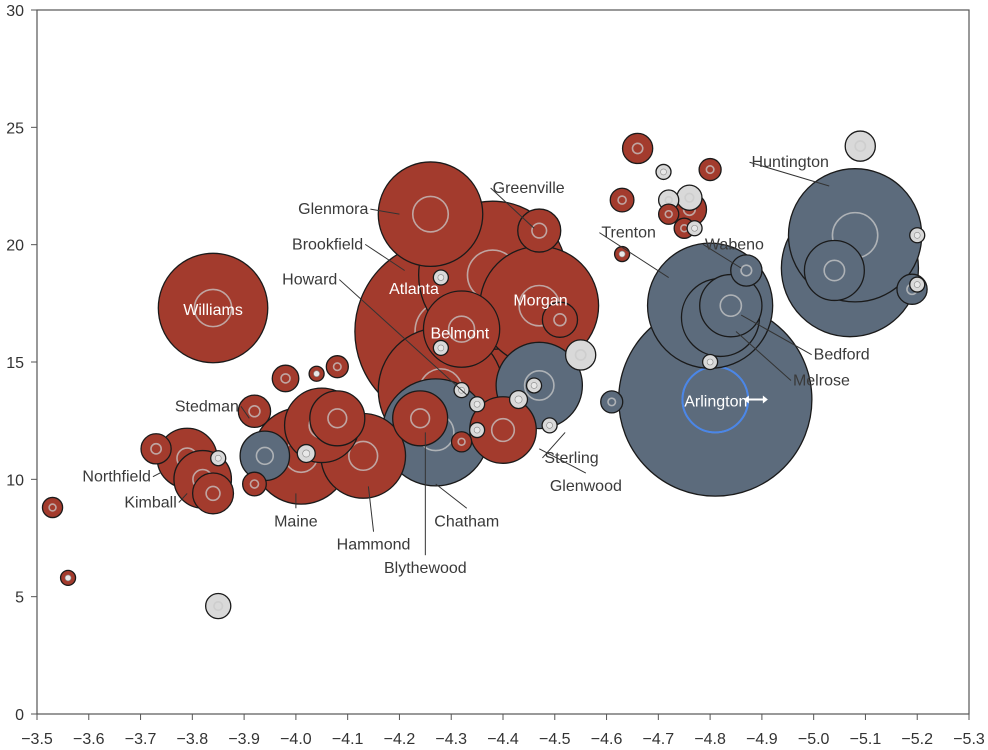 This screenshot has height=750, width=988. Describe the element at coordinates (466, 521) in the screenshot. I see `point-label: Chatham` at that location.